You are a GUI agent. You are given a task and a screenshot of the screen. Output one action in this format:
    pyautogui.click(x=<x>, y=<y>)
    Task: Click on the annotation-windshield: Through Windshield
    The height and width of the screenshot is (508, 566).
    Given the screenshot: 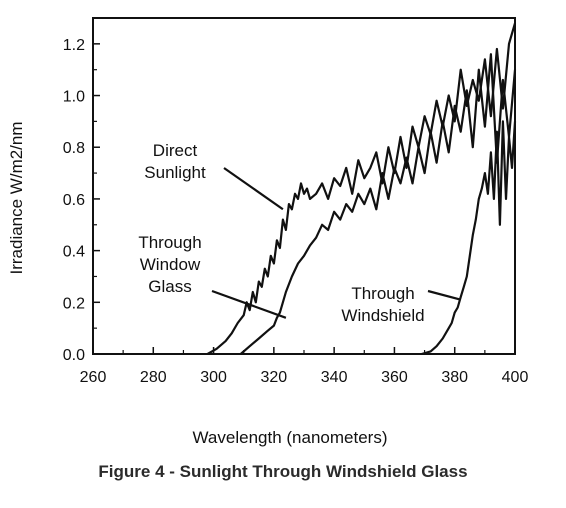 What is the action you would take?
    pyautogui.click(x=382, y=304)
    